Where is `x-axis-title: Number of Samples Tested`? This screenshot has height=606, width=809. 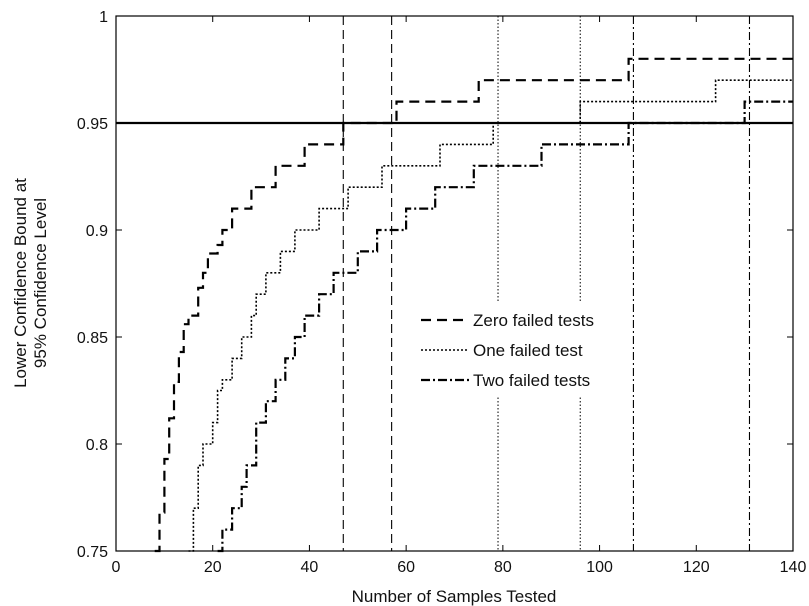 x-axis-title: Number of Samples Tested is located at coordinates (454, 596).